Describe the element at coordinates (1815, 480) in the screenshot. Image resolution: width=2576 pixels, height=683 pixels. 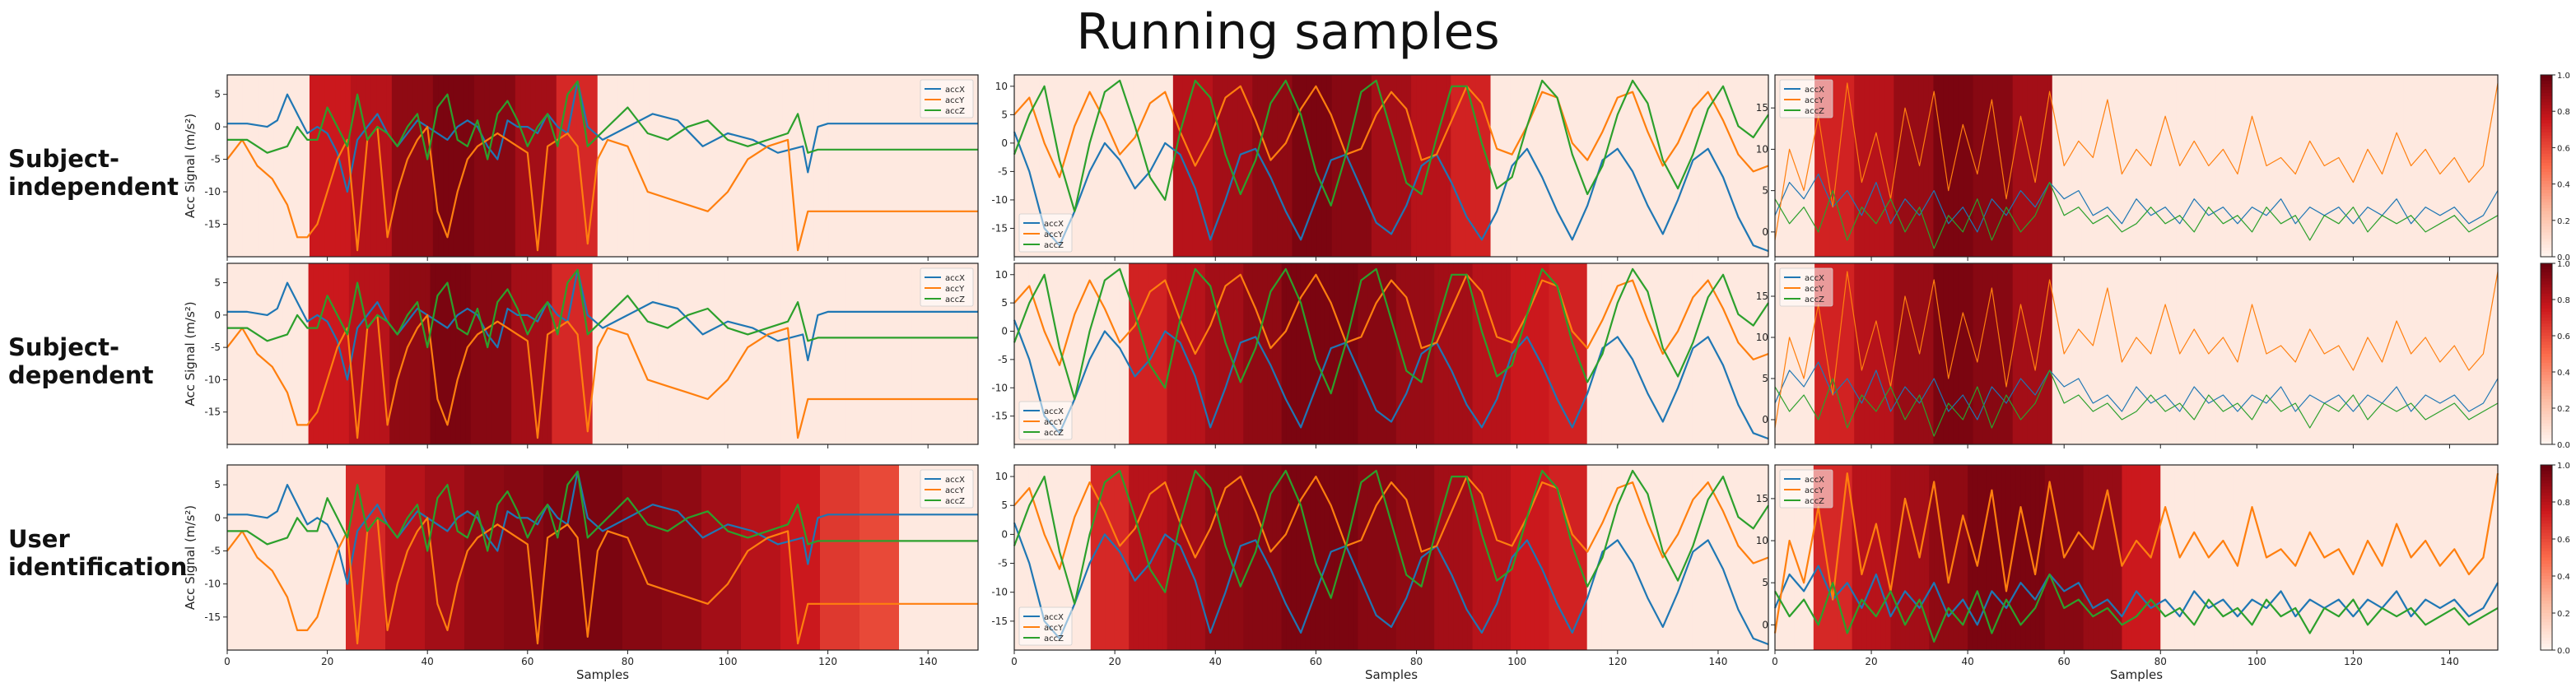
I see `legend-label-accX: accX` at that location.